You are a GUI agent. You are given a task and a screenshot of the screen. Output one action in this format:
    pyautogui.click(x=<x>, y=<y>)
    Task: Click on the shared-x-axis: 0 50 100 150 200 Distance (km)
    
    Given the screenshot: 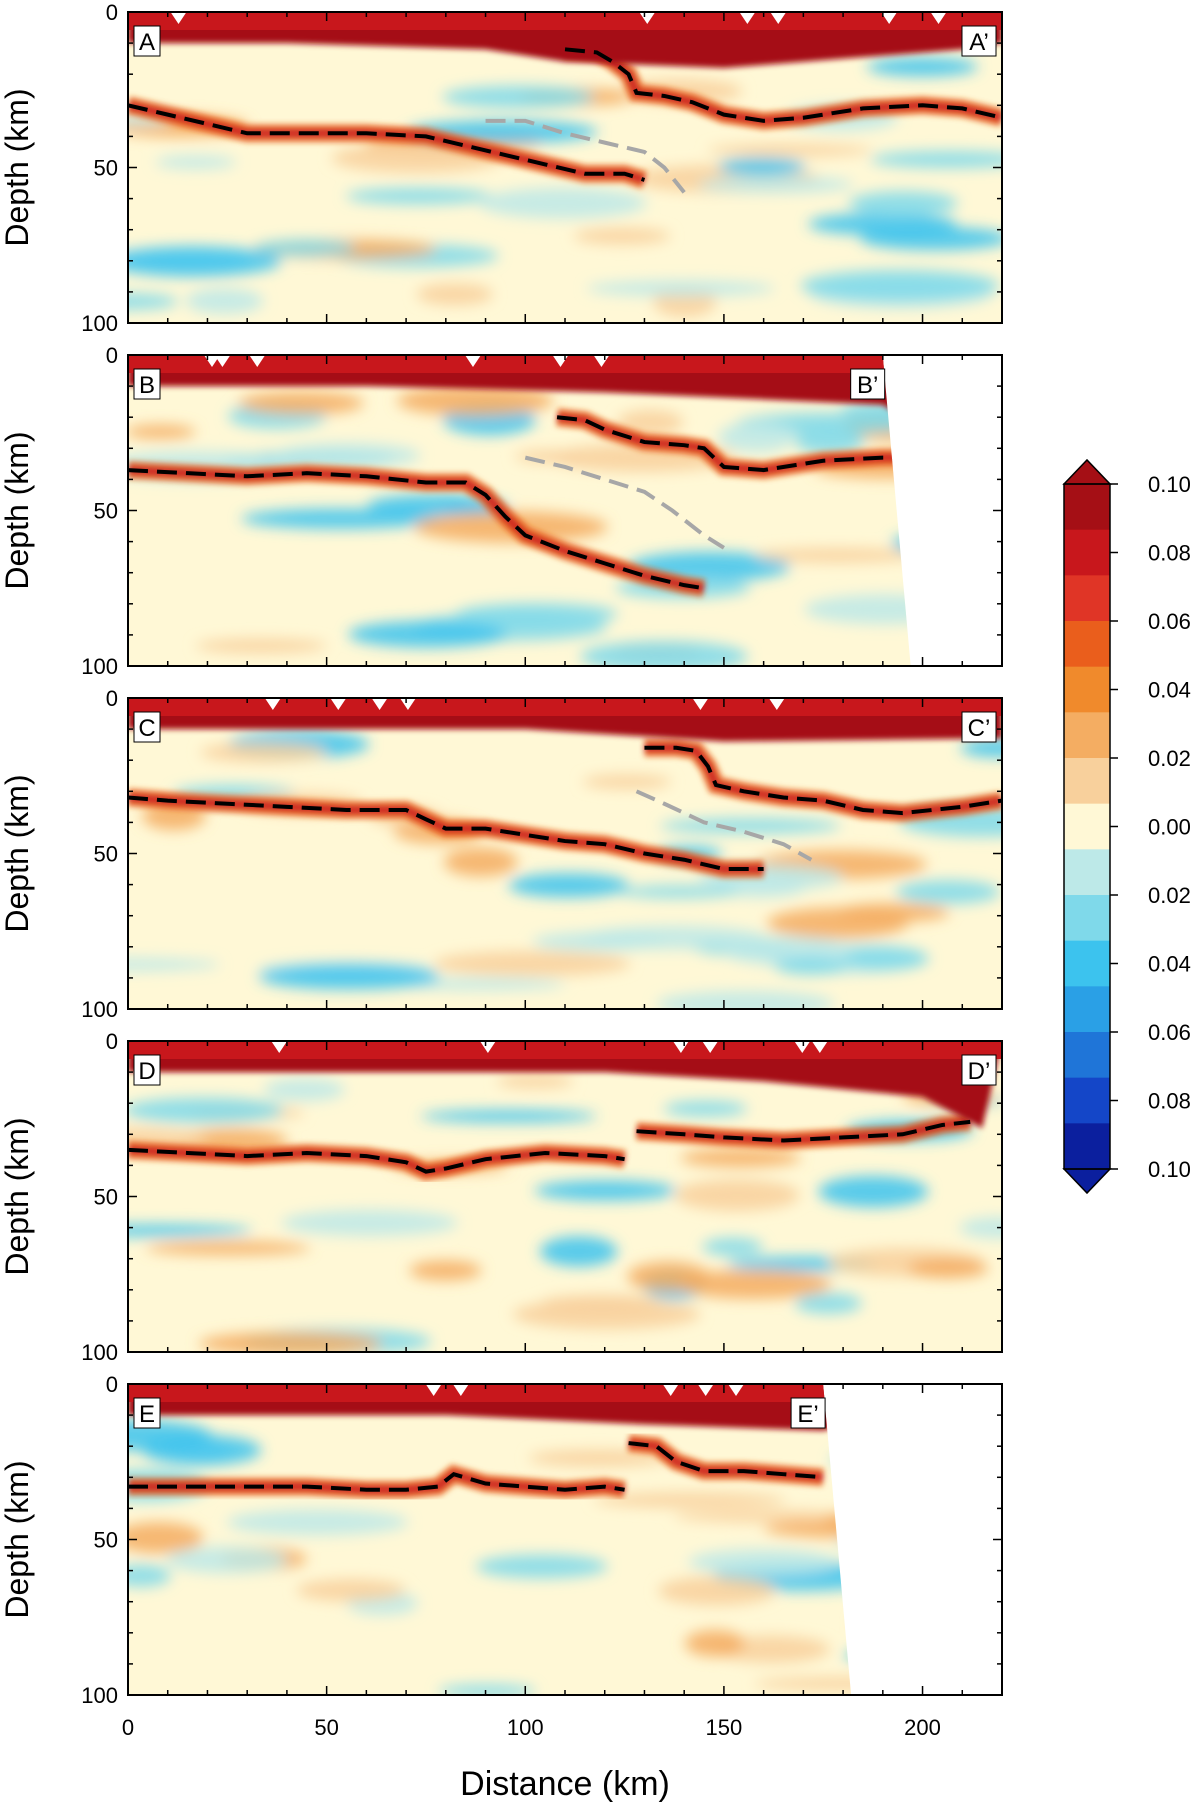 What is the action you would take?
    pyautogui.click(x=531, y=1759)
    